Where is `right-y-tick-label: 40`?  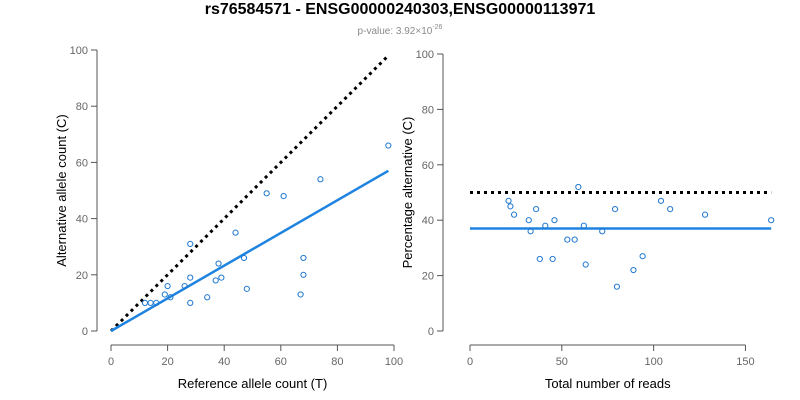
right-y-tick-label: 40 is located at coordinates (428, 221).